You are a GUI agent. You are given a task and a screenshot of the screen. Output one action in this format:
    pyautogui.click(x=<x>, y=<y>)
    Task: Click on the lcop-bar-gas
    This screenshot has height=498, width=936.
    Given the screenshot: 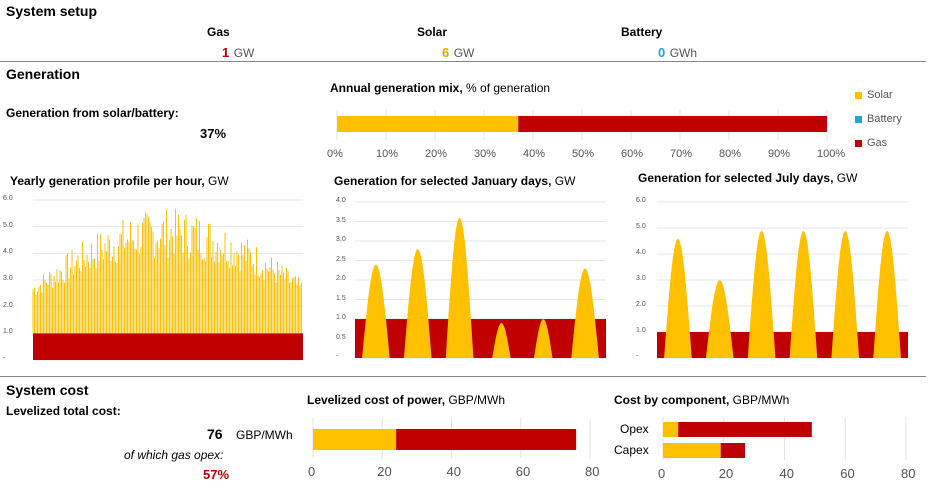 What is the action you would take?
    pyautogui.click(x=486, y=439)
    